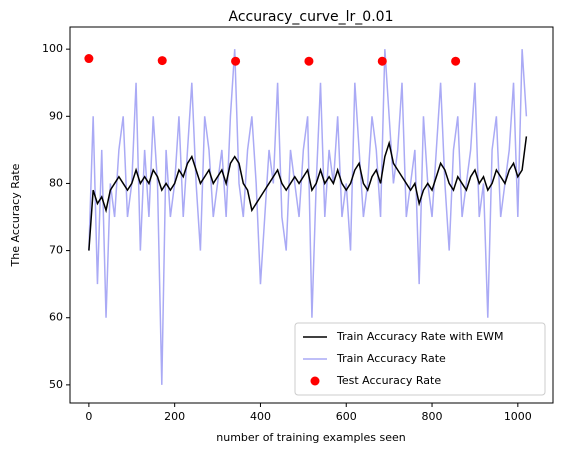 The image size is (571, 459). Describe the element at coordinates (315, 381) in the screenshot. I see `legend-marker` at that location.